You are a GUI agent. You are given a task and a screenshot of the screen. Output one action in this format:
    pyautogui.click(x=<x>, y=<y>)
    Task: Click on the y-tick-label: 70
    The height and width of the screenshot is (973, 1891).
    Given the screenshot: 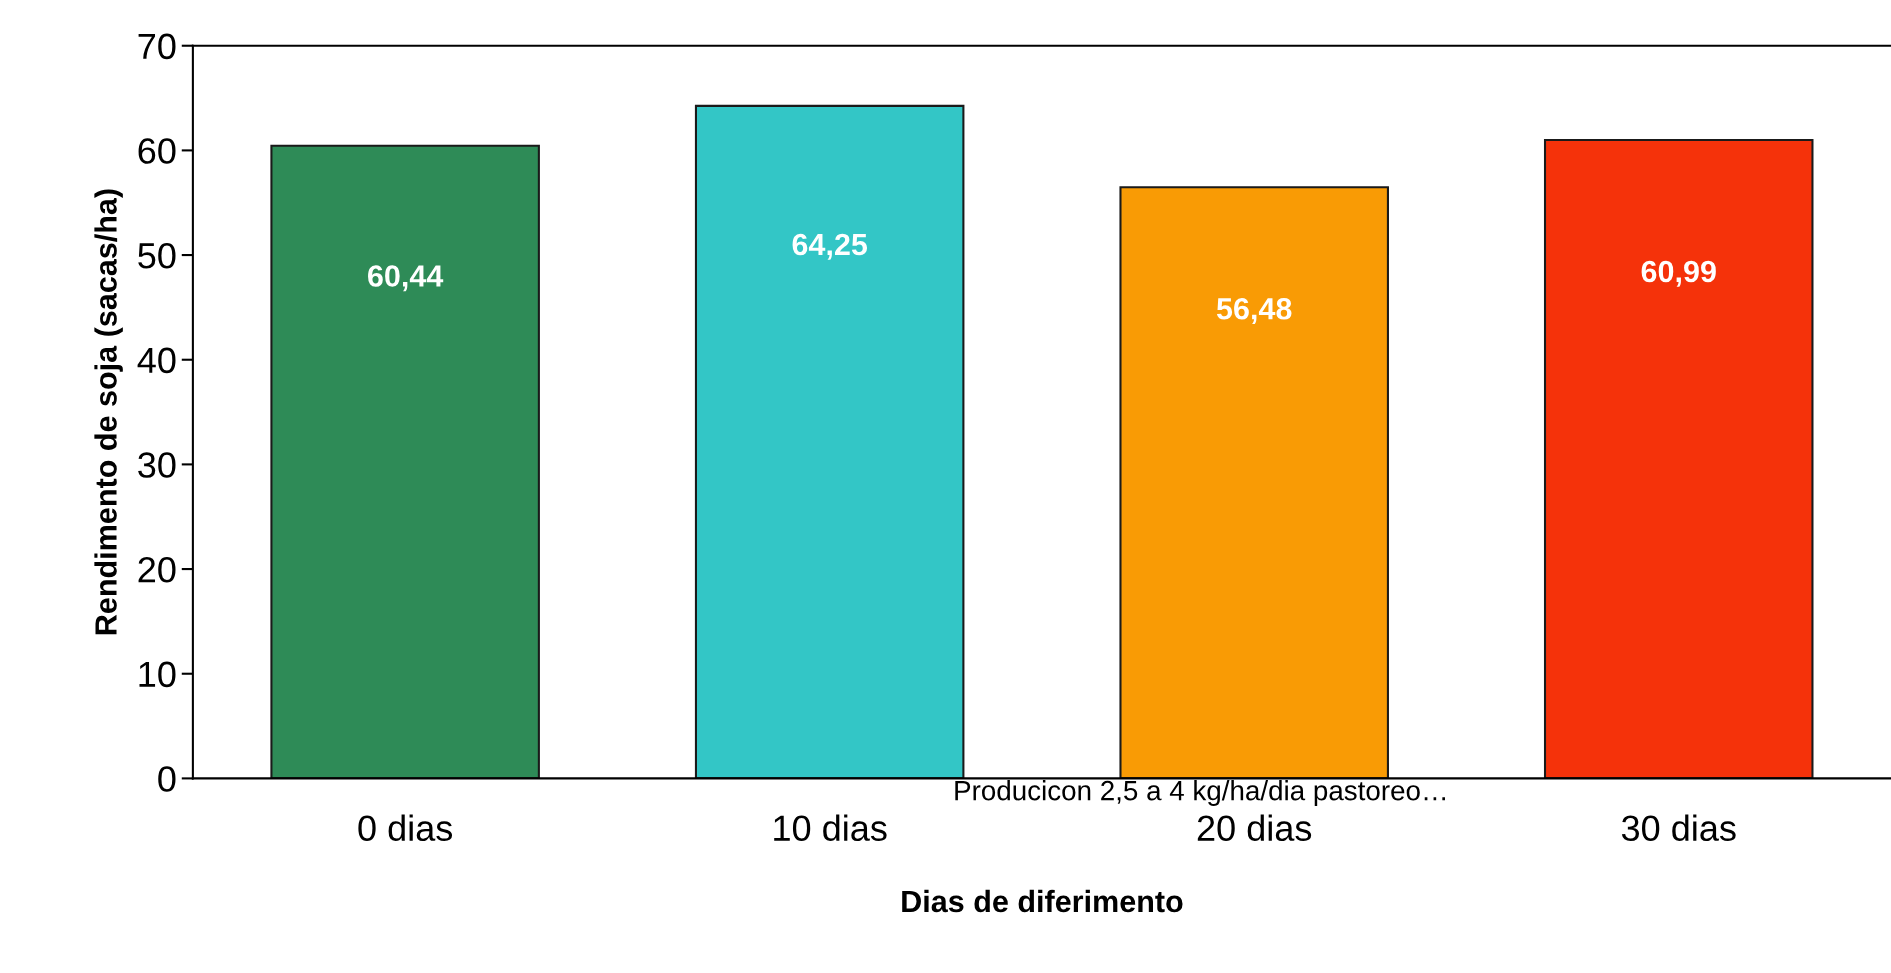 What is the action you would take?
    pyautogui.click(x=157, y=46)
    